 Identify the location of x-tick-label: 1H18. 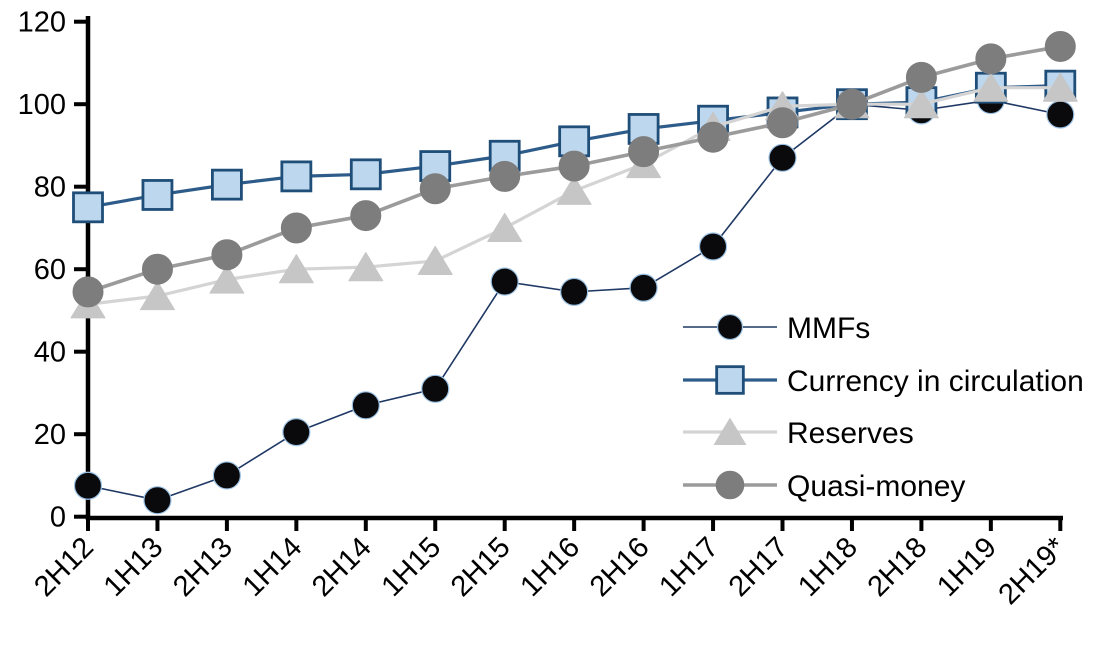
(828, 567).